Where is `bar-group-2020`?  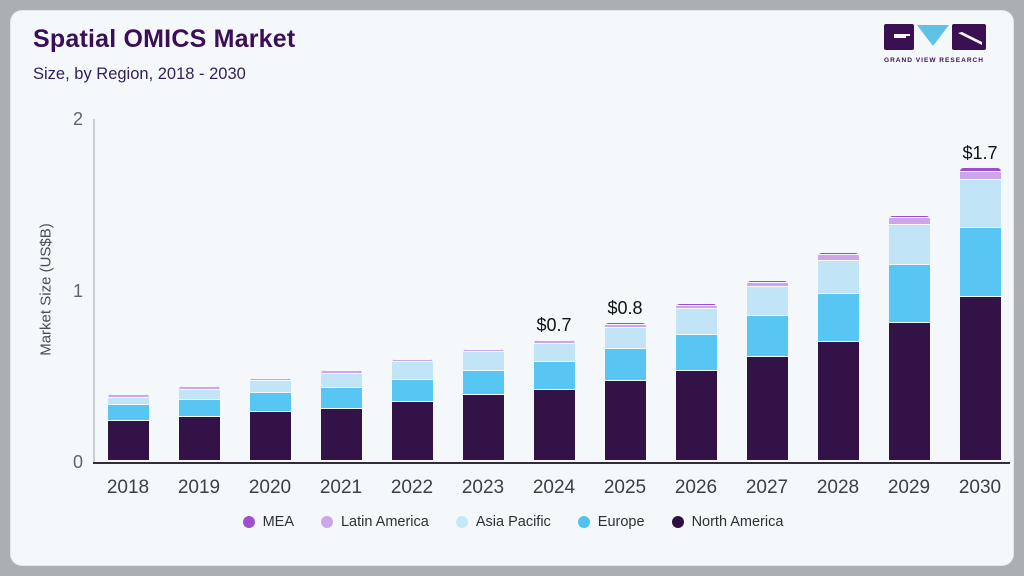 bar-group-2020 is located at coordinates (270, 418).